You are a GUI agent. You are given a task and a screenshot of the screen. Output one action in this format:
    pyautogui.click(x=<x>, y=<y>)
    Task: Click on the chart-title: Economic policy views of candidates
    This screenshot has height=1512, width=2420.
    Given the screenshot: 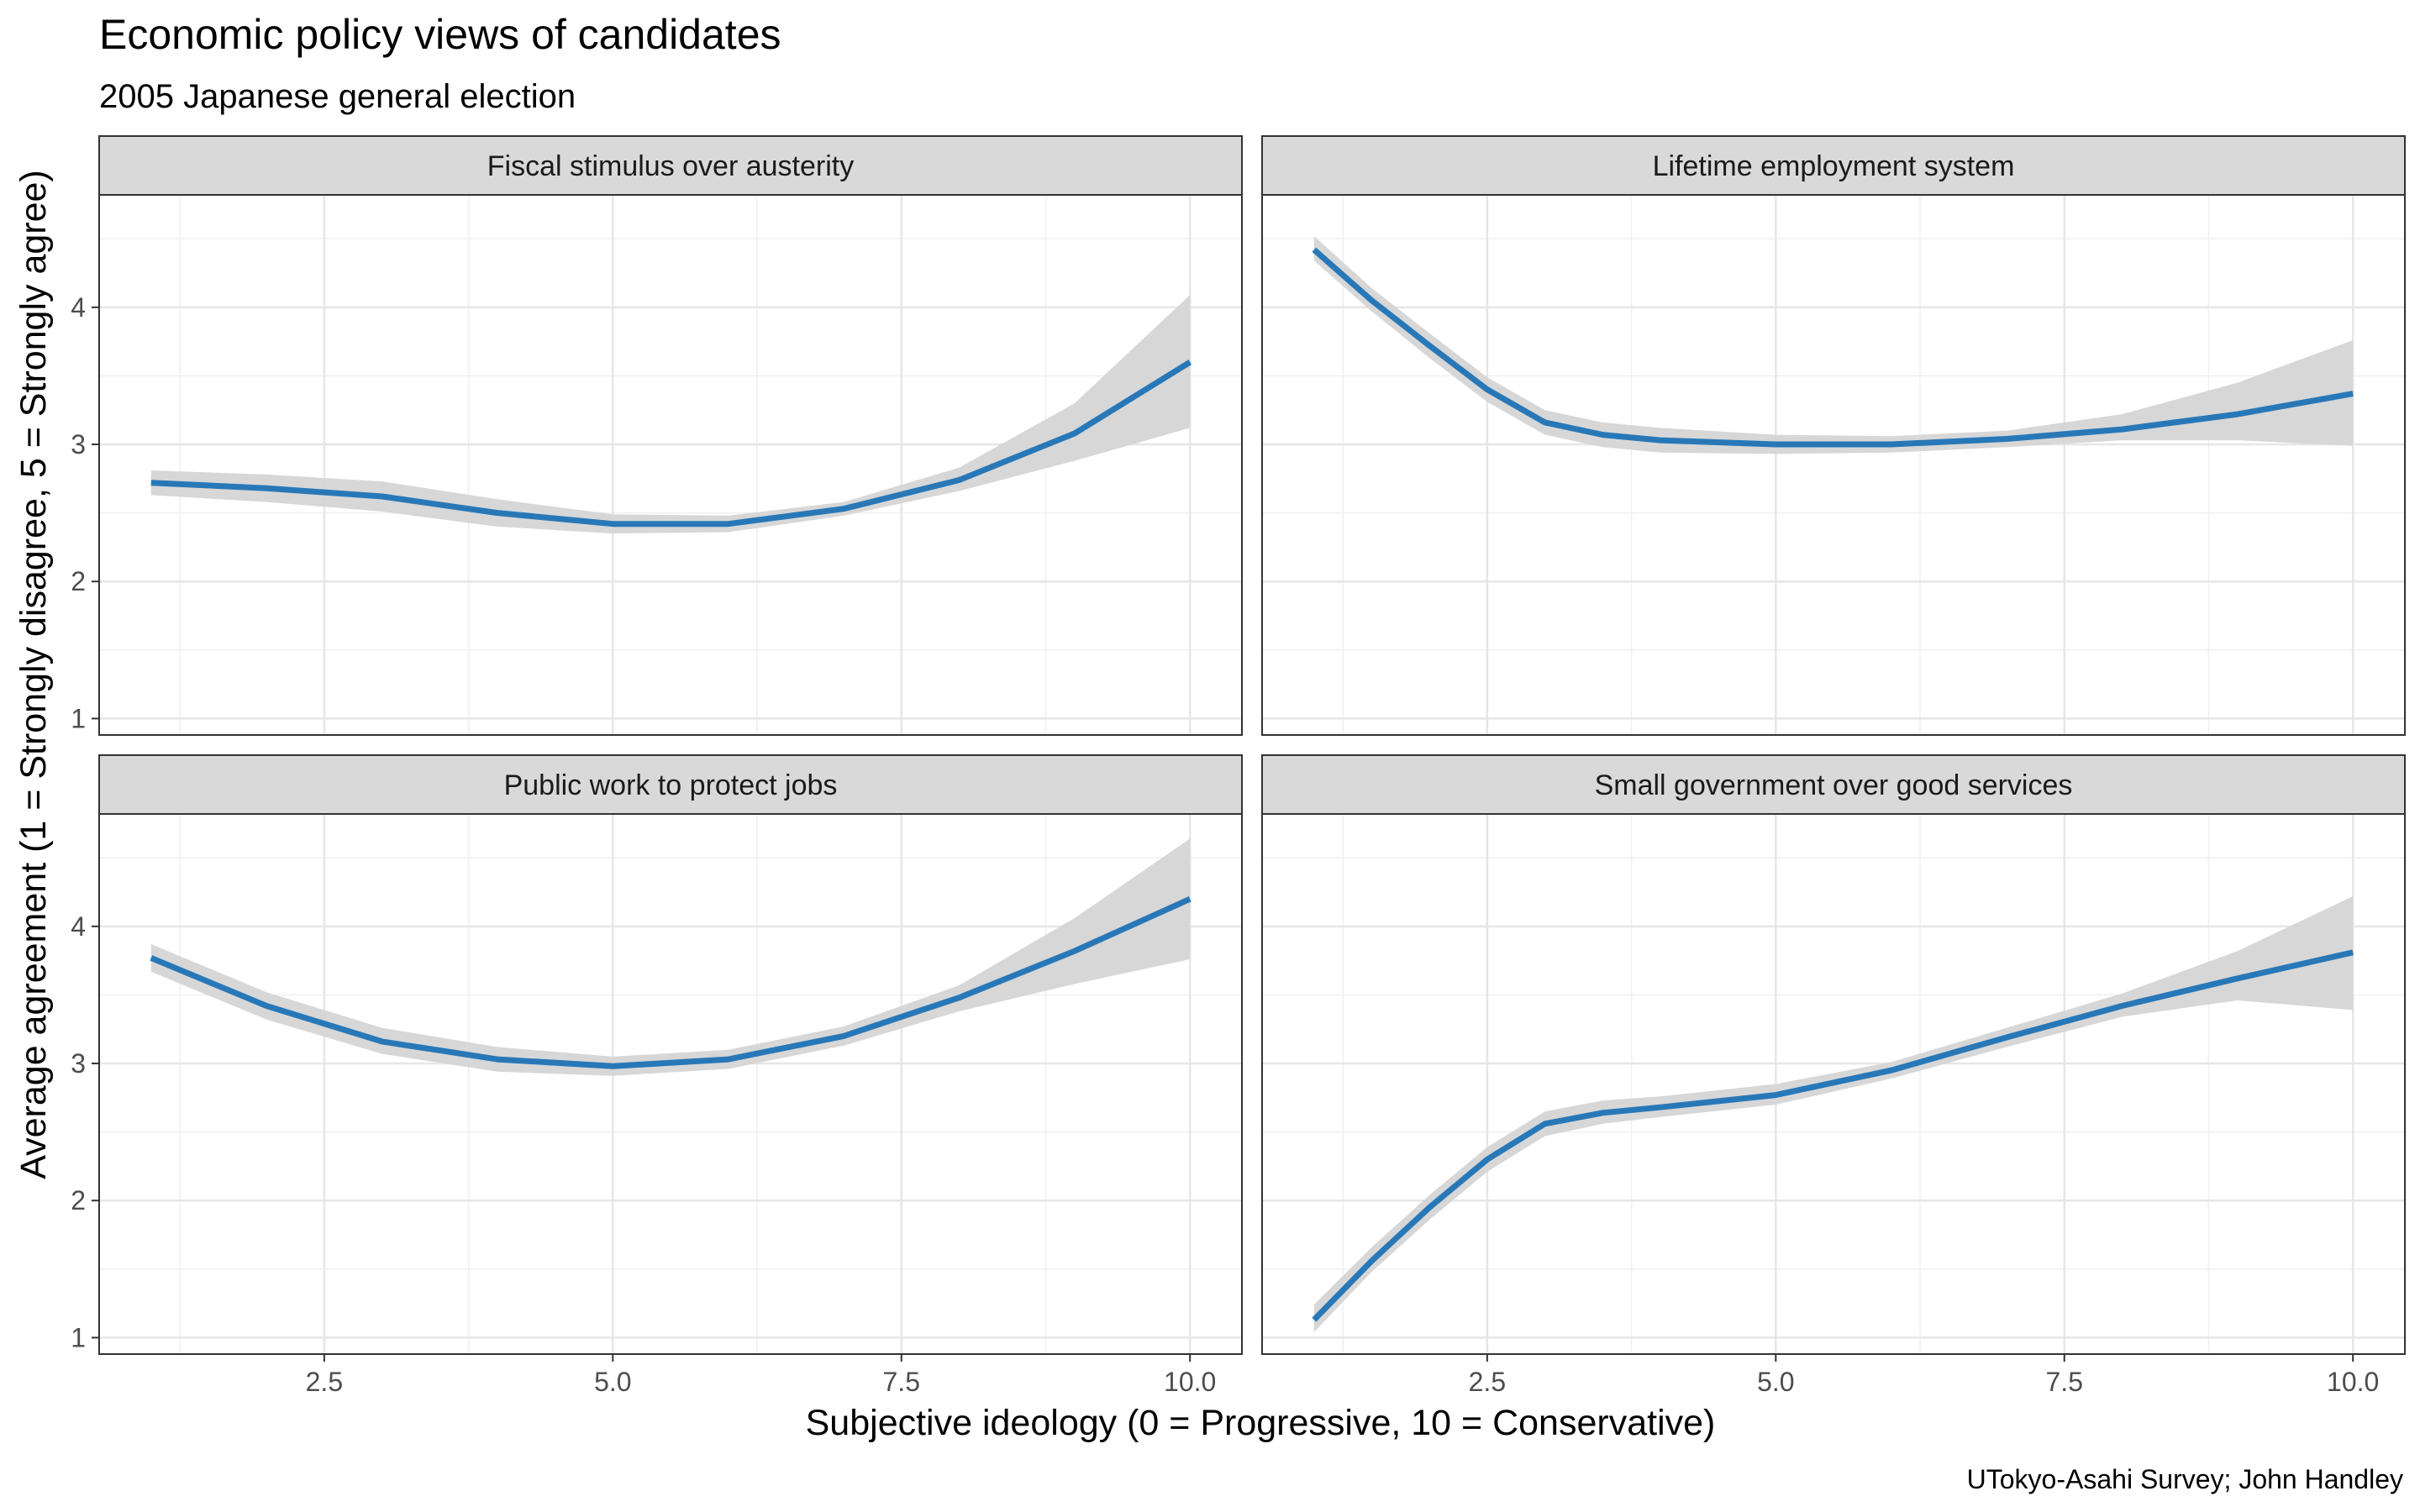 What is the action you would take?
    pyautogui.click(x=440, y=34)
    